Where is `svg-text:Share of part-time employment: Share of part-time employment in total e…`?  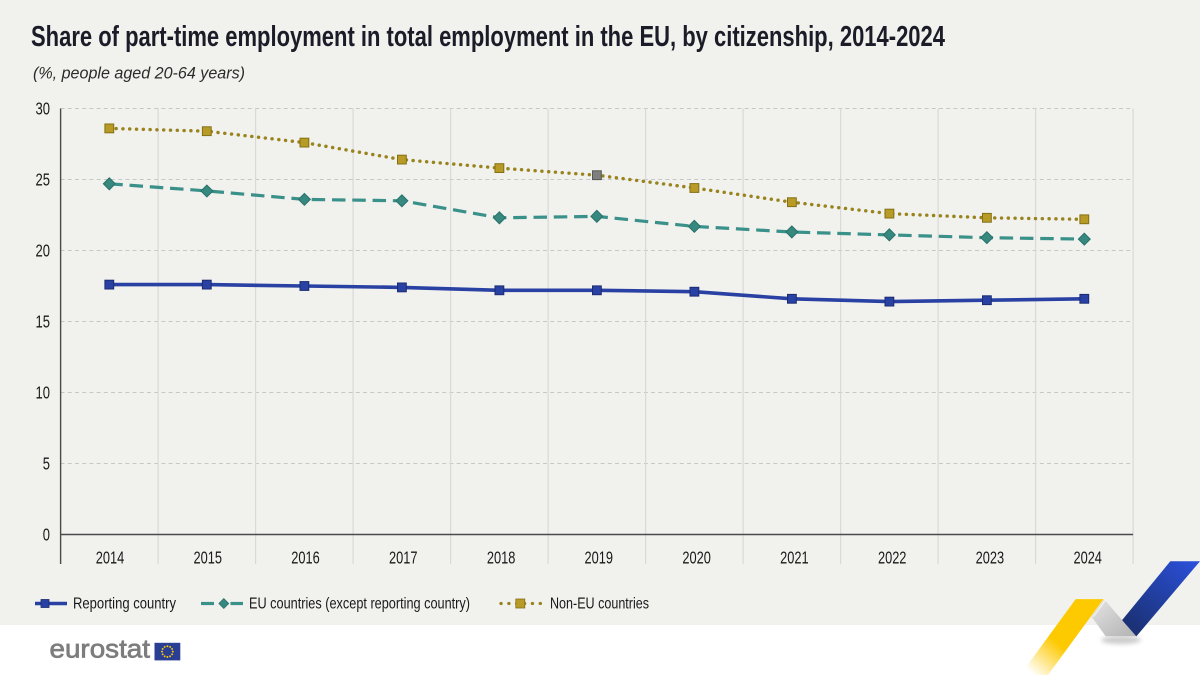
svg-text:Share of part-time employment: Share of part-time employment in total e… is located at coordinates (488, 37).